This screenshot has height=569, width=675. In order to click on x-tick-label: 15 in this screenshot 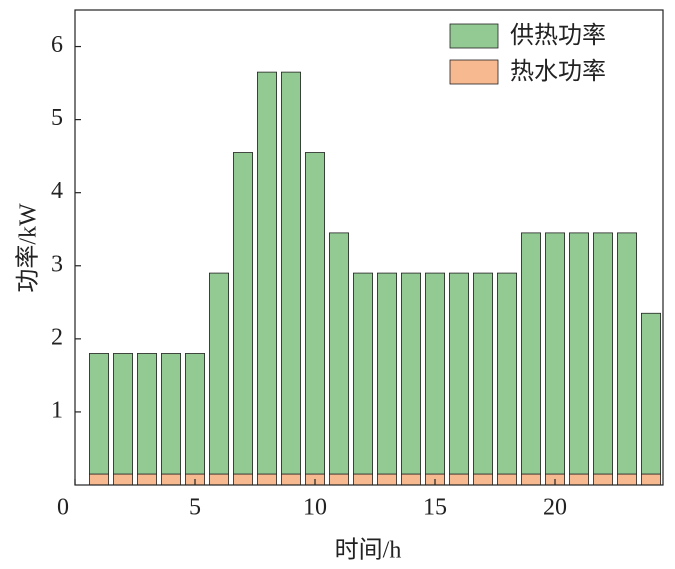, I will do `click(435, 508)`.